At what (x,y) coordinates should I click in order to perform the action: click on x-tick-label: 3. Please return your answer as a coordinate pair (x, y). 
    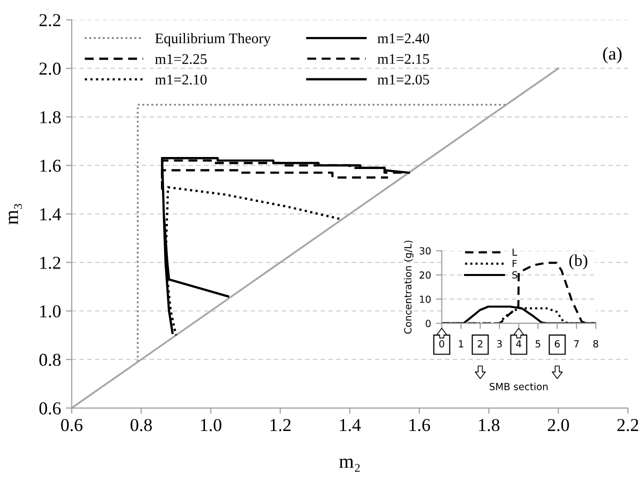
    Looking at the image, I should click on (499, 344).